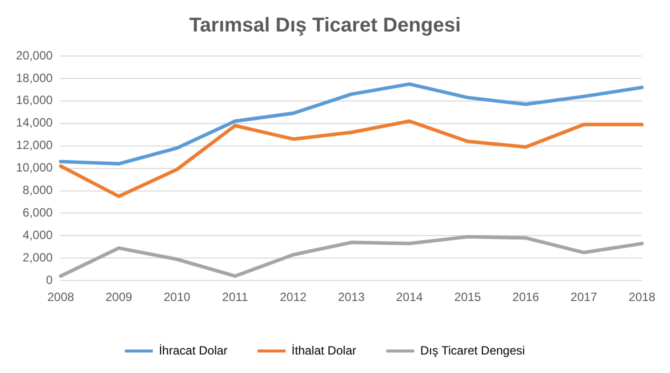 The width and height of the screenshot is (670, 373). Describe the element at coordinates (38, 257) in the screenshot. I see `y-tick-label: 2,000` at that location.